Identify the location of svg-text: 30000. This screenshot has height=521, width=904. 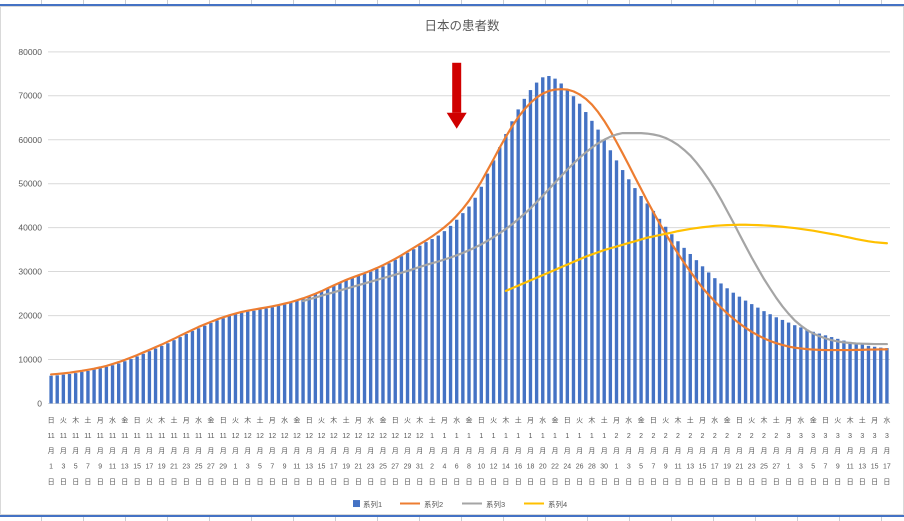
(30, 272).